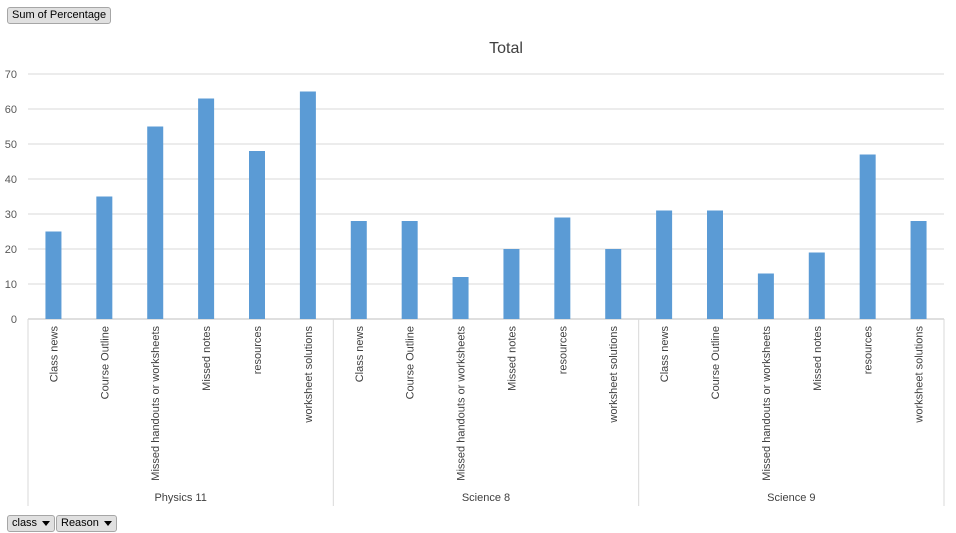  What do you see at coordinates (506, 48) in the screenshot?
I see `chart-title: Total` at bounding box center [506, 48].